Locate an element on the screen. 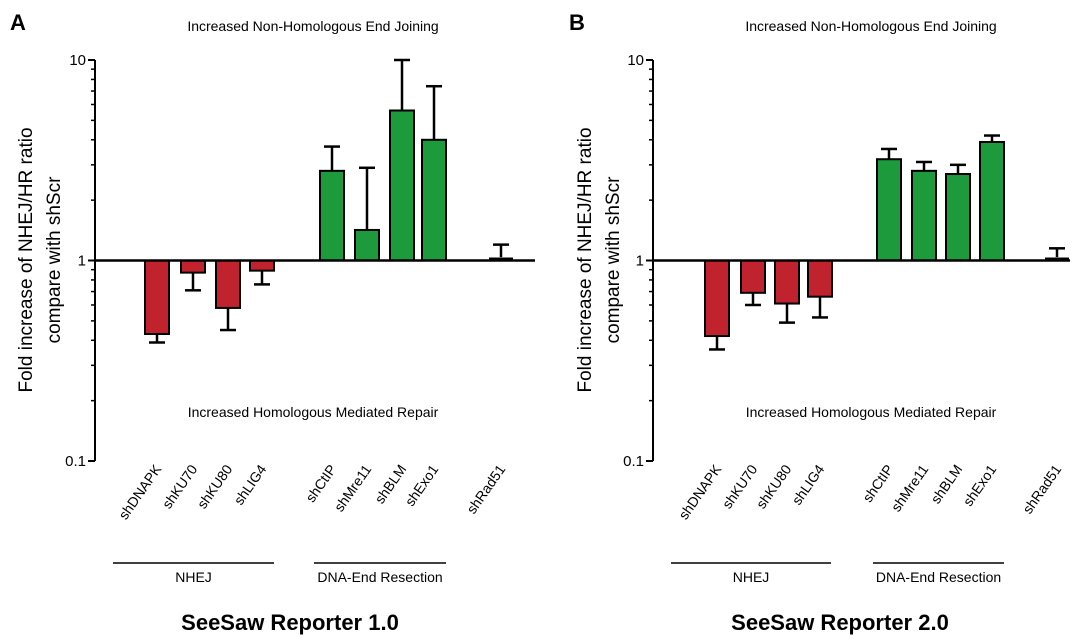 The height and width of the screenshot is (639, 1080). panel-letter: B is located at coordinates (577, 22).